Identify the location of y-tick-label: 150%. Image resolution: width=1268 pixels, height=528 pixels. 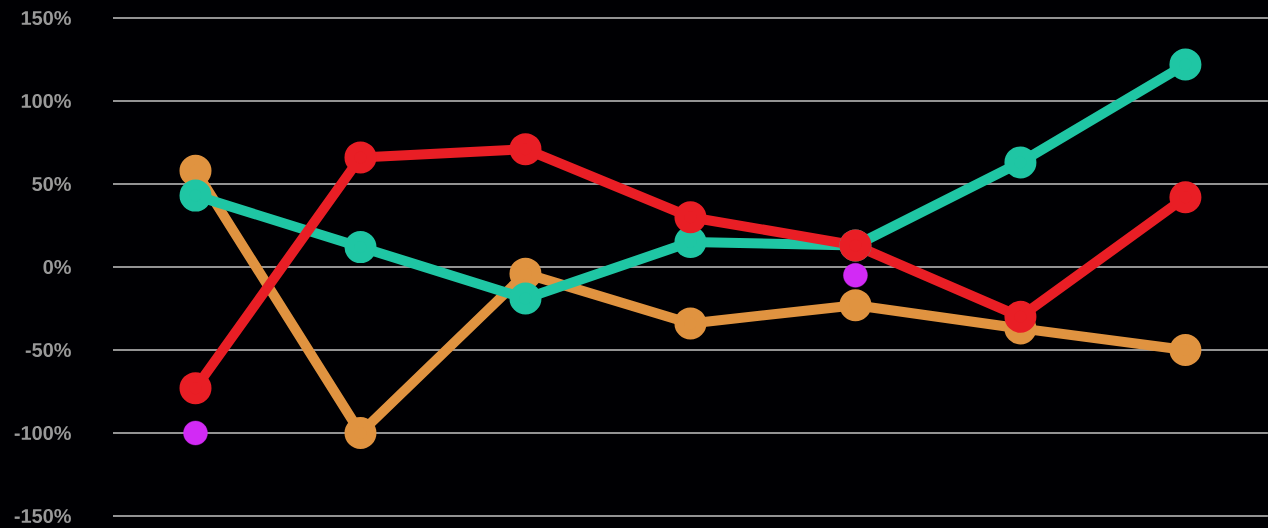
(46, 18).